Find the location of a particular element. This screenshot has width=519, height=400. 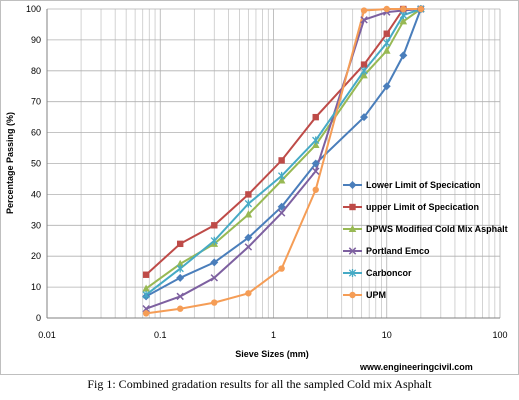

legend-label-upper-limit-of-specication: upper Limit of Specication is located at coordinates (422, 207).